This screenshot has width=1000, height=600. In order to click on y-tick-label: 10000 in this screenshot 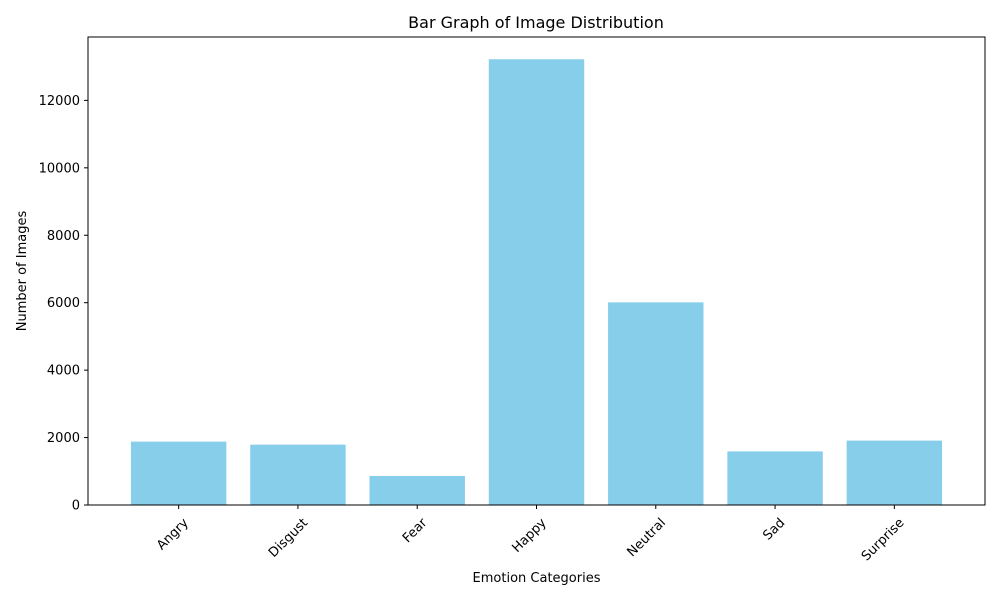, I will do `click(59, 168)`.